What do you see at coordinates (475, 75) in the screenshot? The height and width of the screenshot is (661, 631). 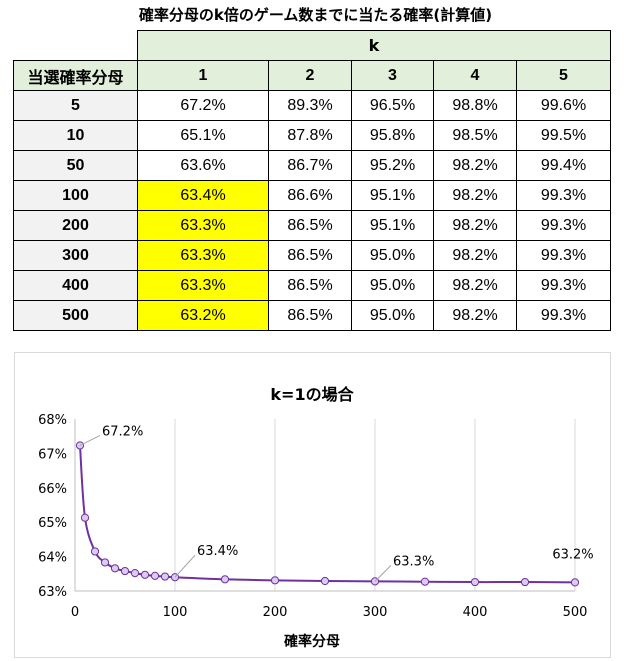 I see `column-header-4: 4` at bounding box center [475, 75].